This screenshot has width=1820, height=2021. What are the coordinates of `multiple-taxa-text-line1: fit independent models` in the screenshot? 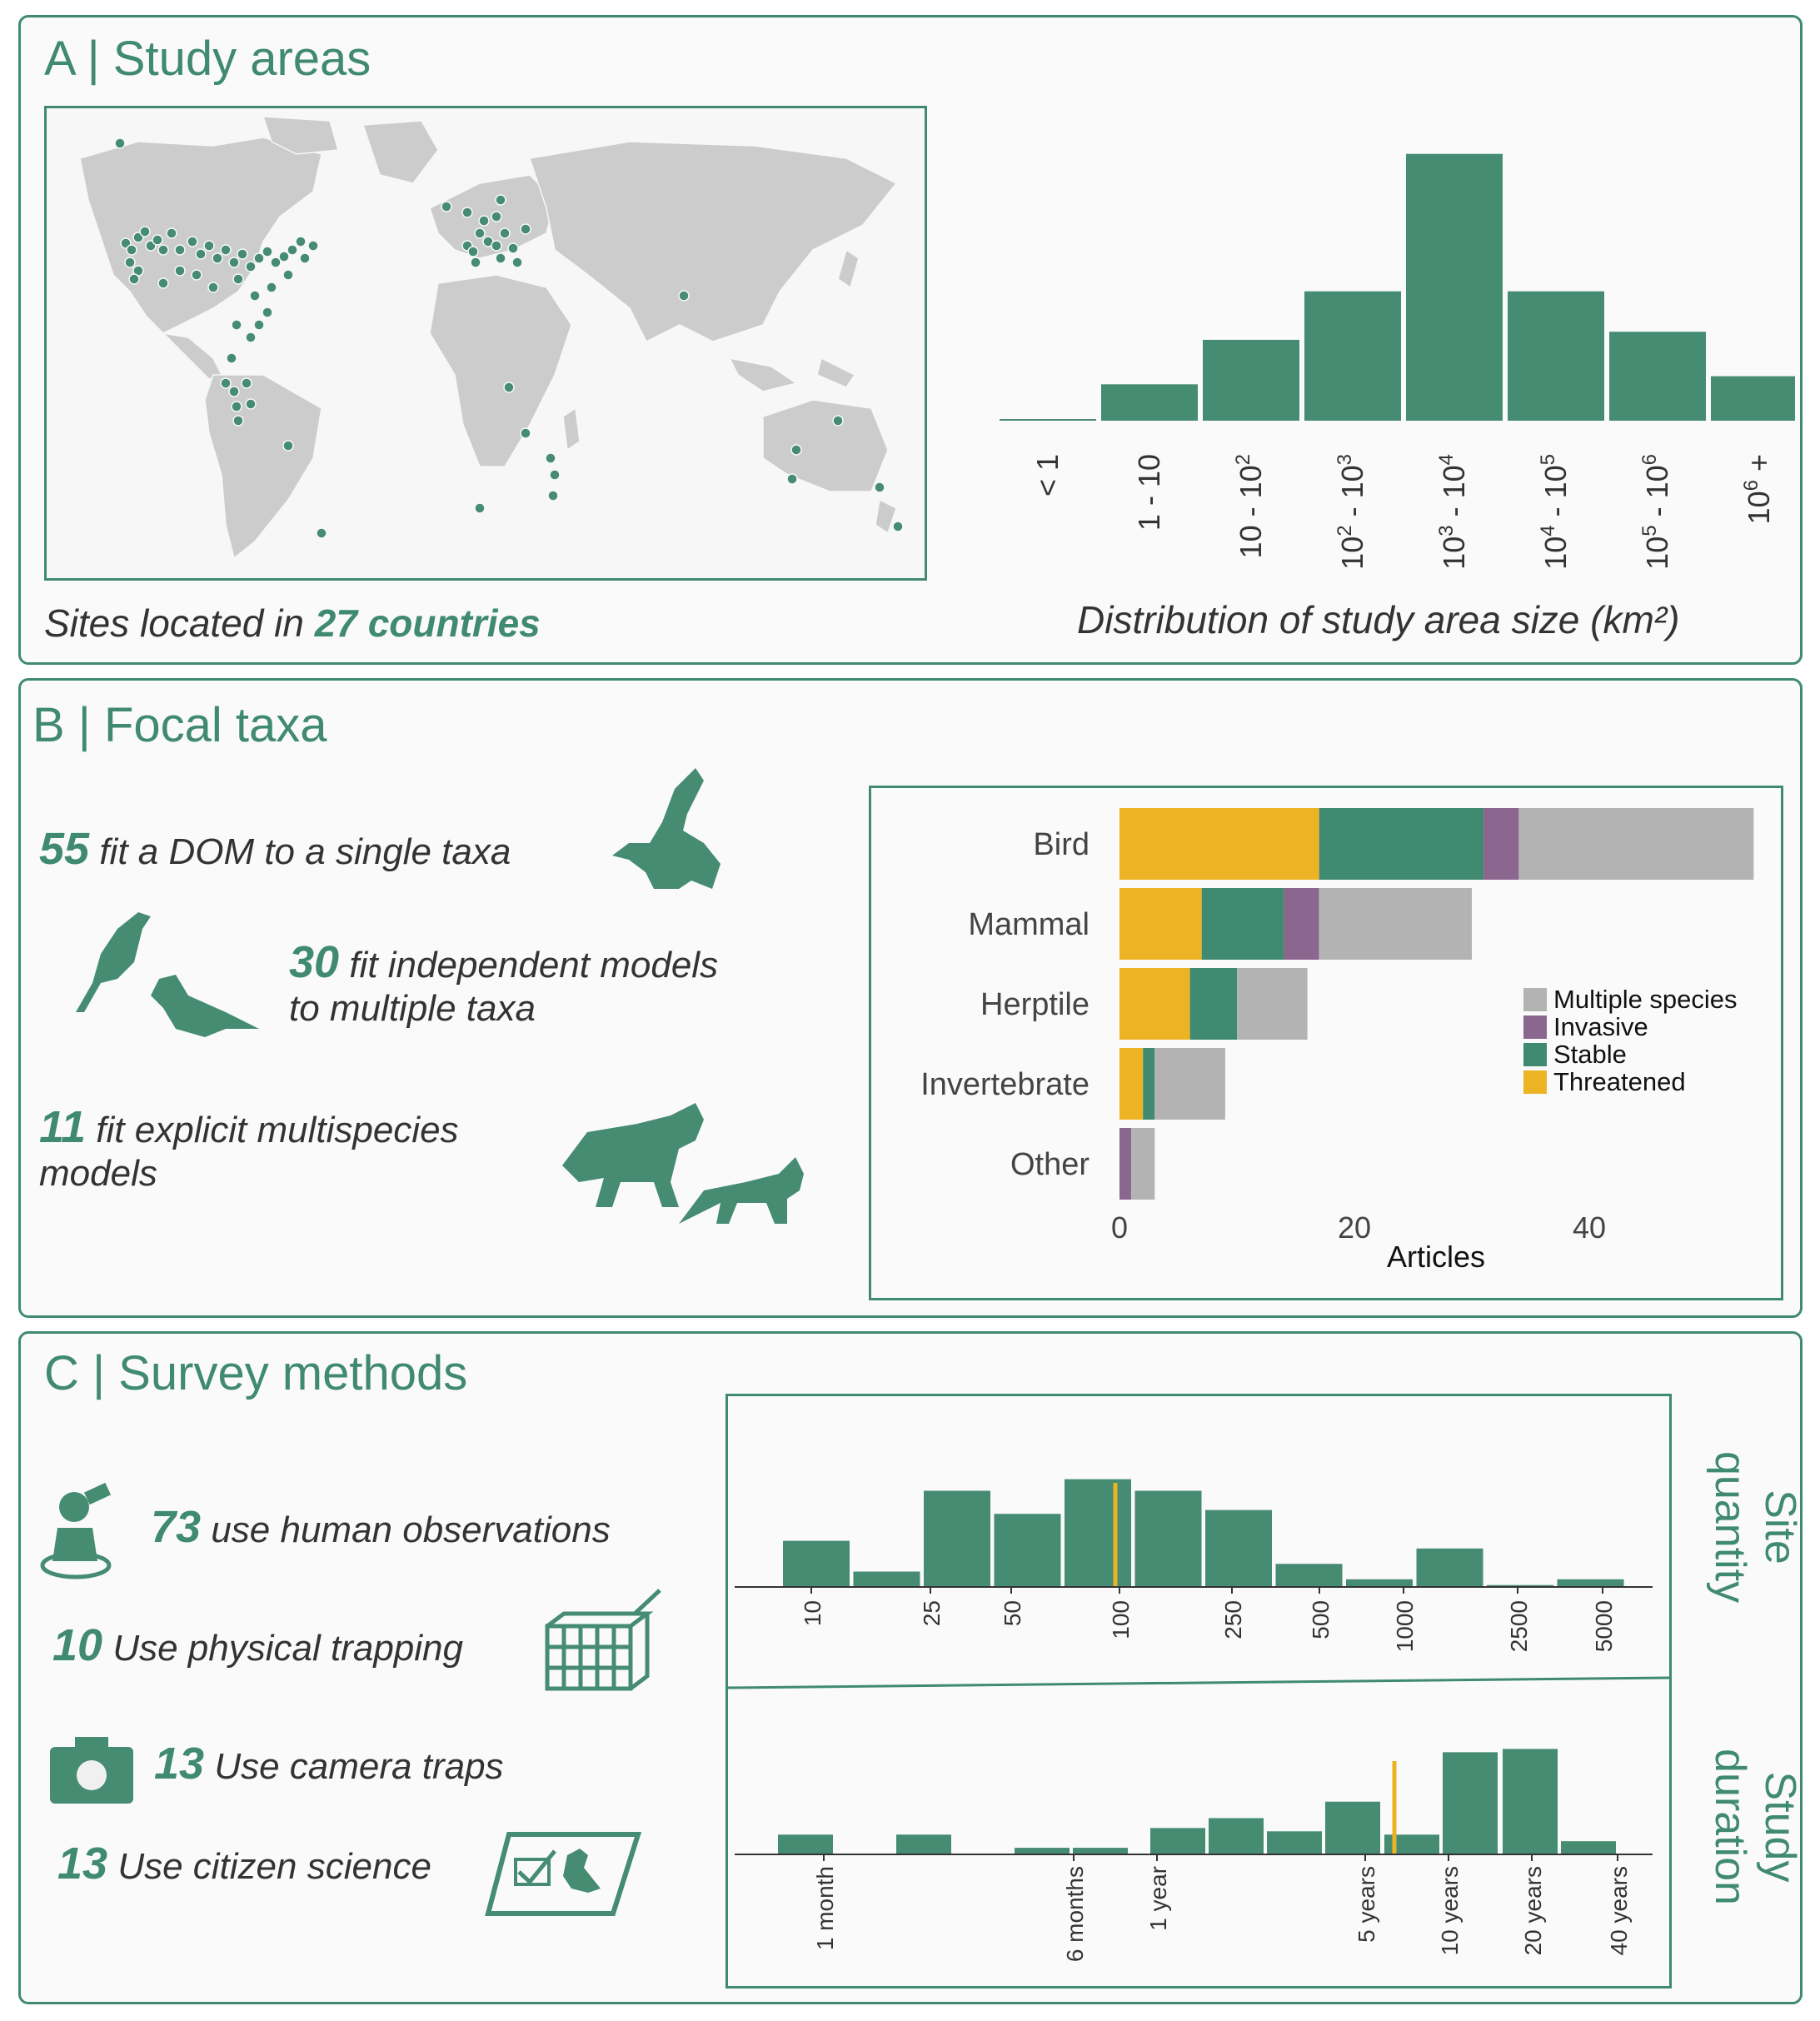 It's located at (534, 965).